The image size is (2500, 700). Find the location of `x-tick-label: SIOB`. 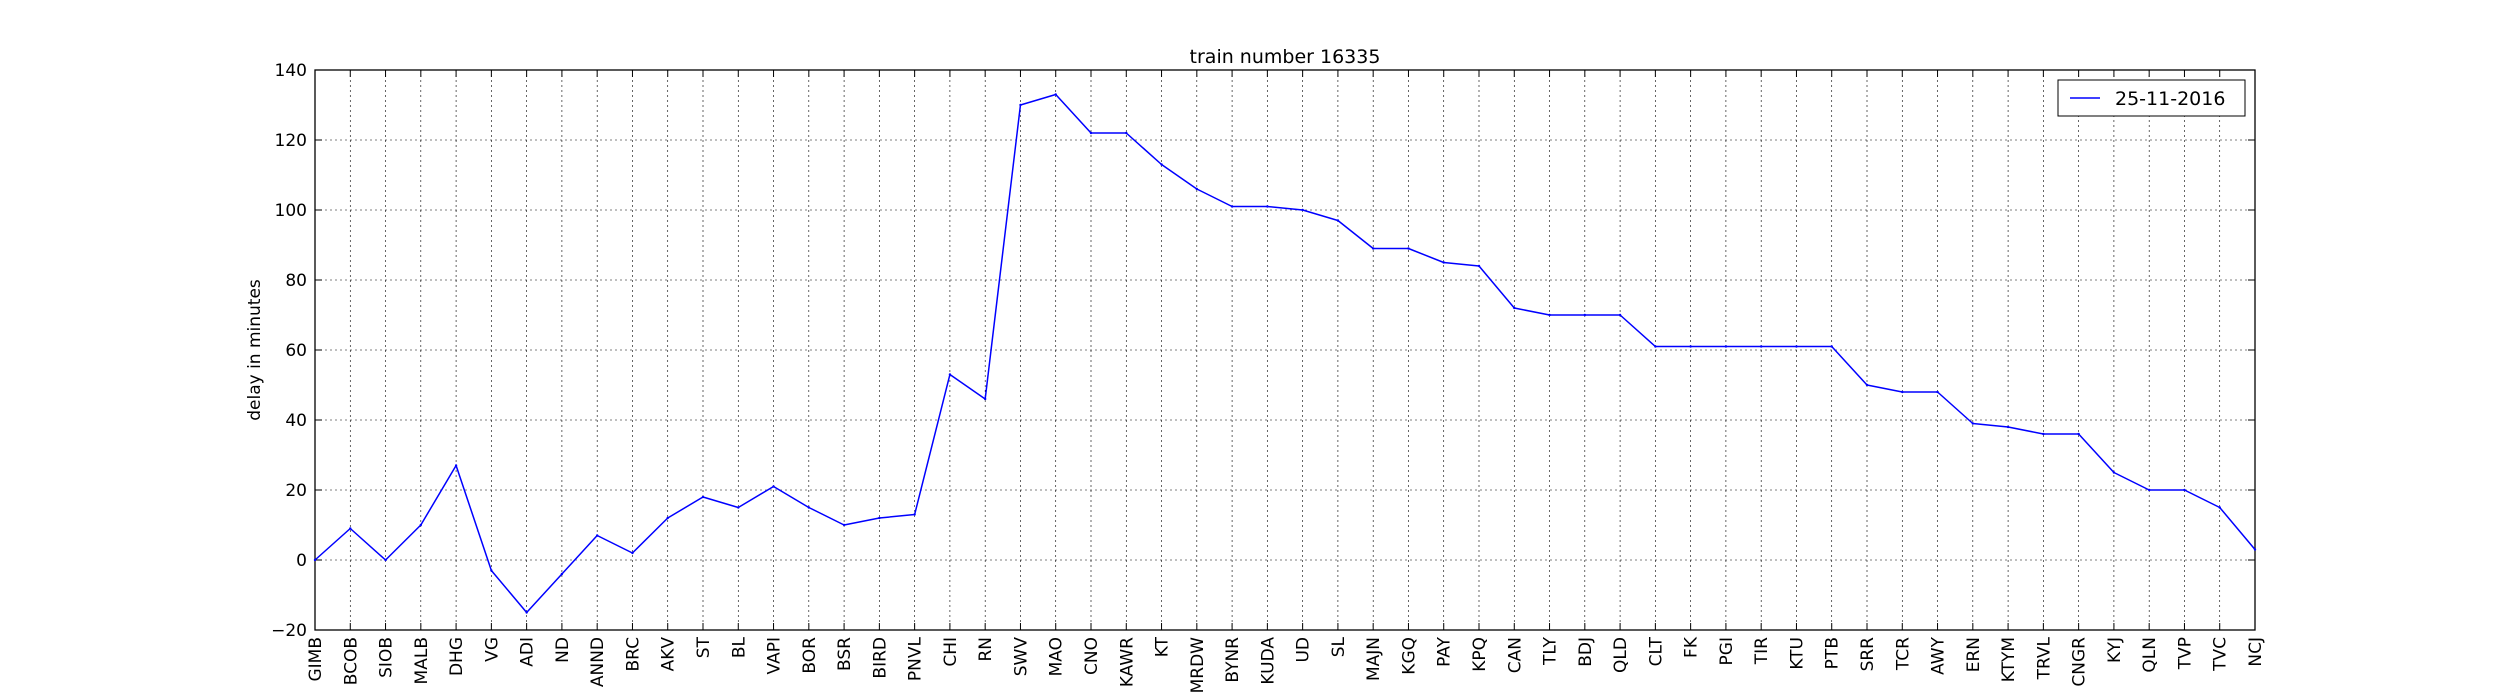

x-tick-label: SIOB is located at coordinates (387, 657).